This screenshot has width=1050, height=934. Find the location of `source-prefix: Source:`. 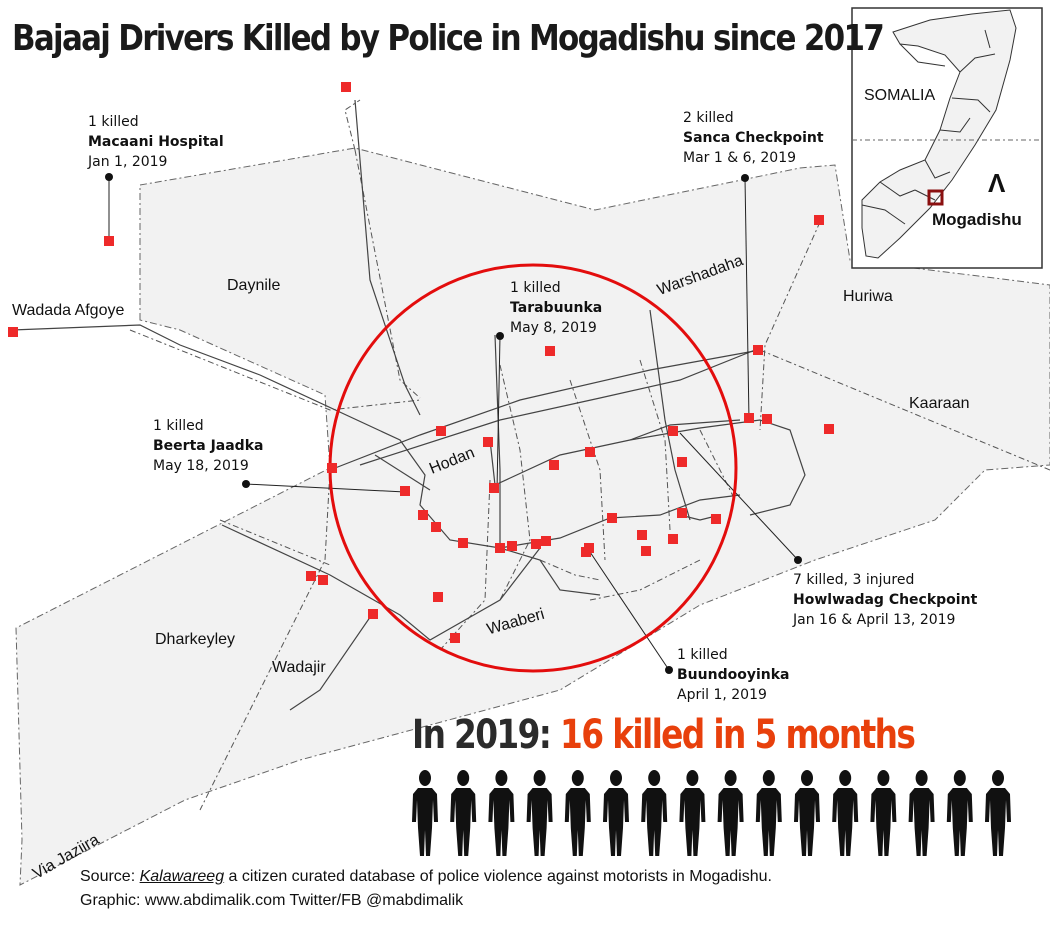

source-prefix: Source: is located at coordinates (110, 876).